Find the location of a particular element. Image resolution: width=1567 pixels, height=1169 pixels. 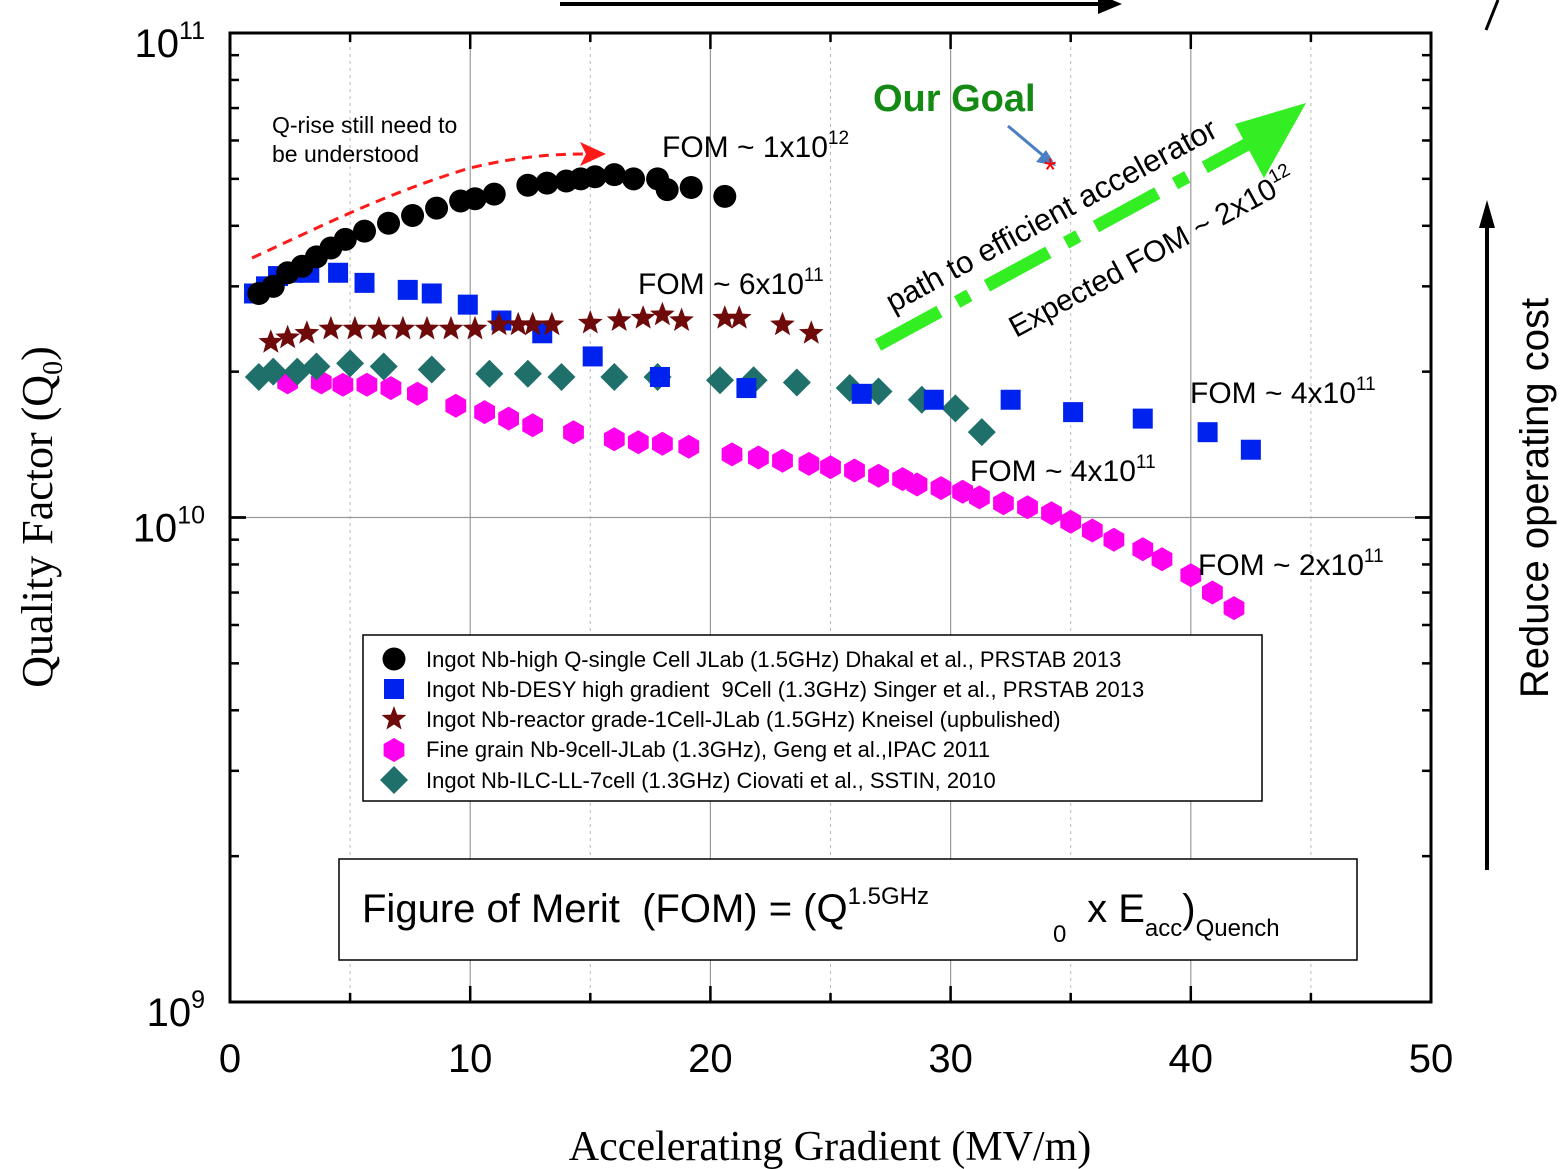

y-tick-label: 109 is located at coordinates (176, 1010).